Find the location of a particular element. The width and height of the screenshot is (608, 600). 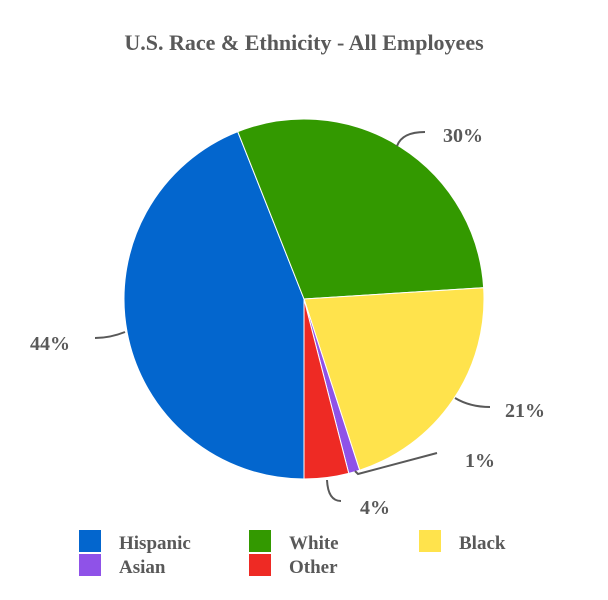

data-label-other: 4% is located at coordinates (375, 508).